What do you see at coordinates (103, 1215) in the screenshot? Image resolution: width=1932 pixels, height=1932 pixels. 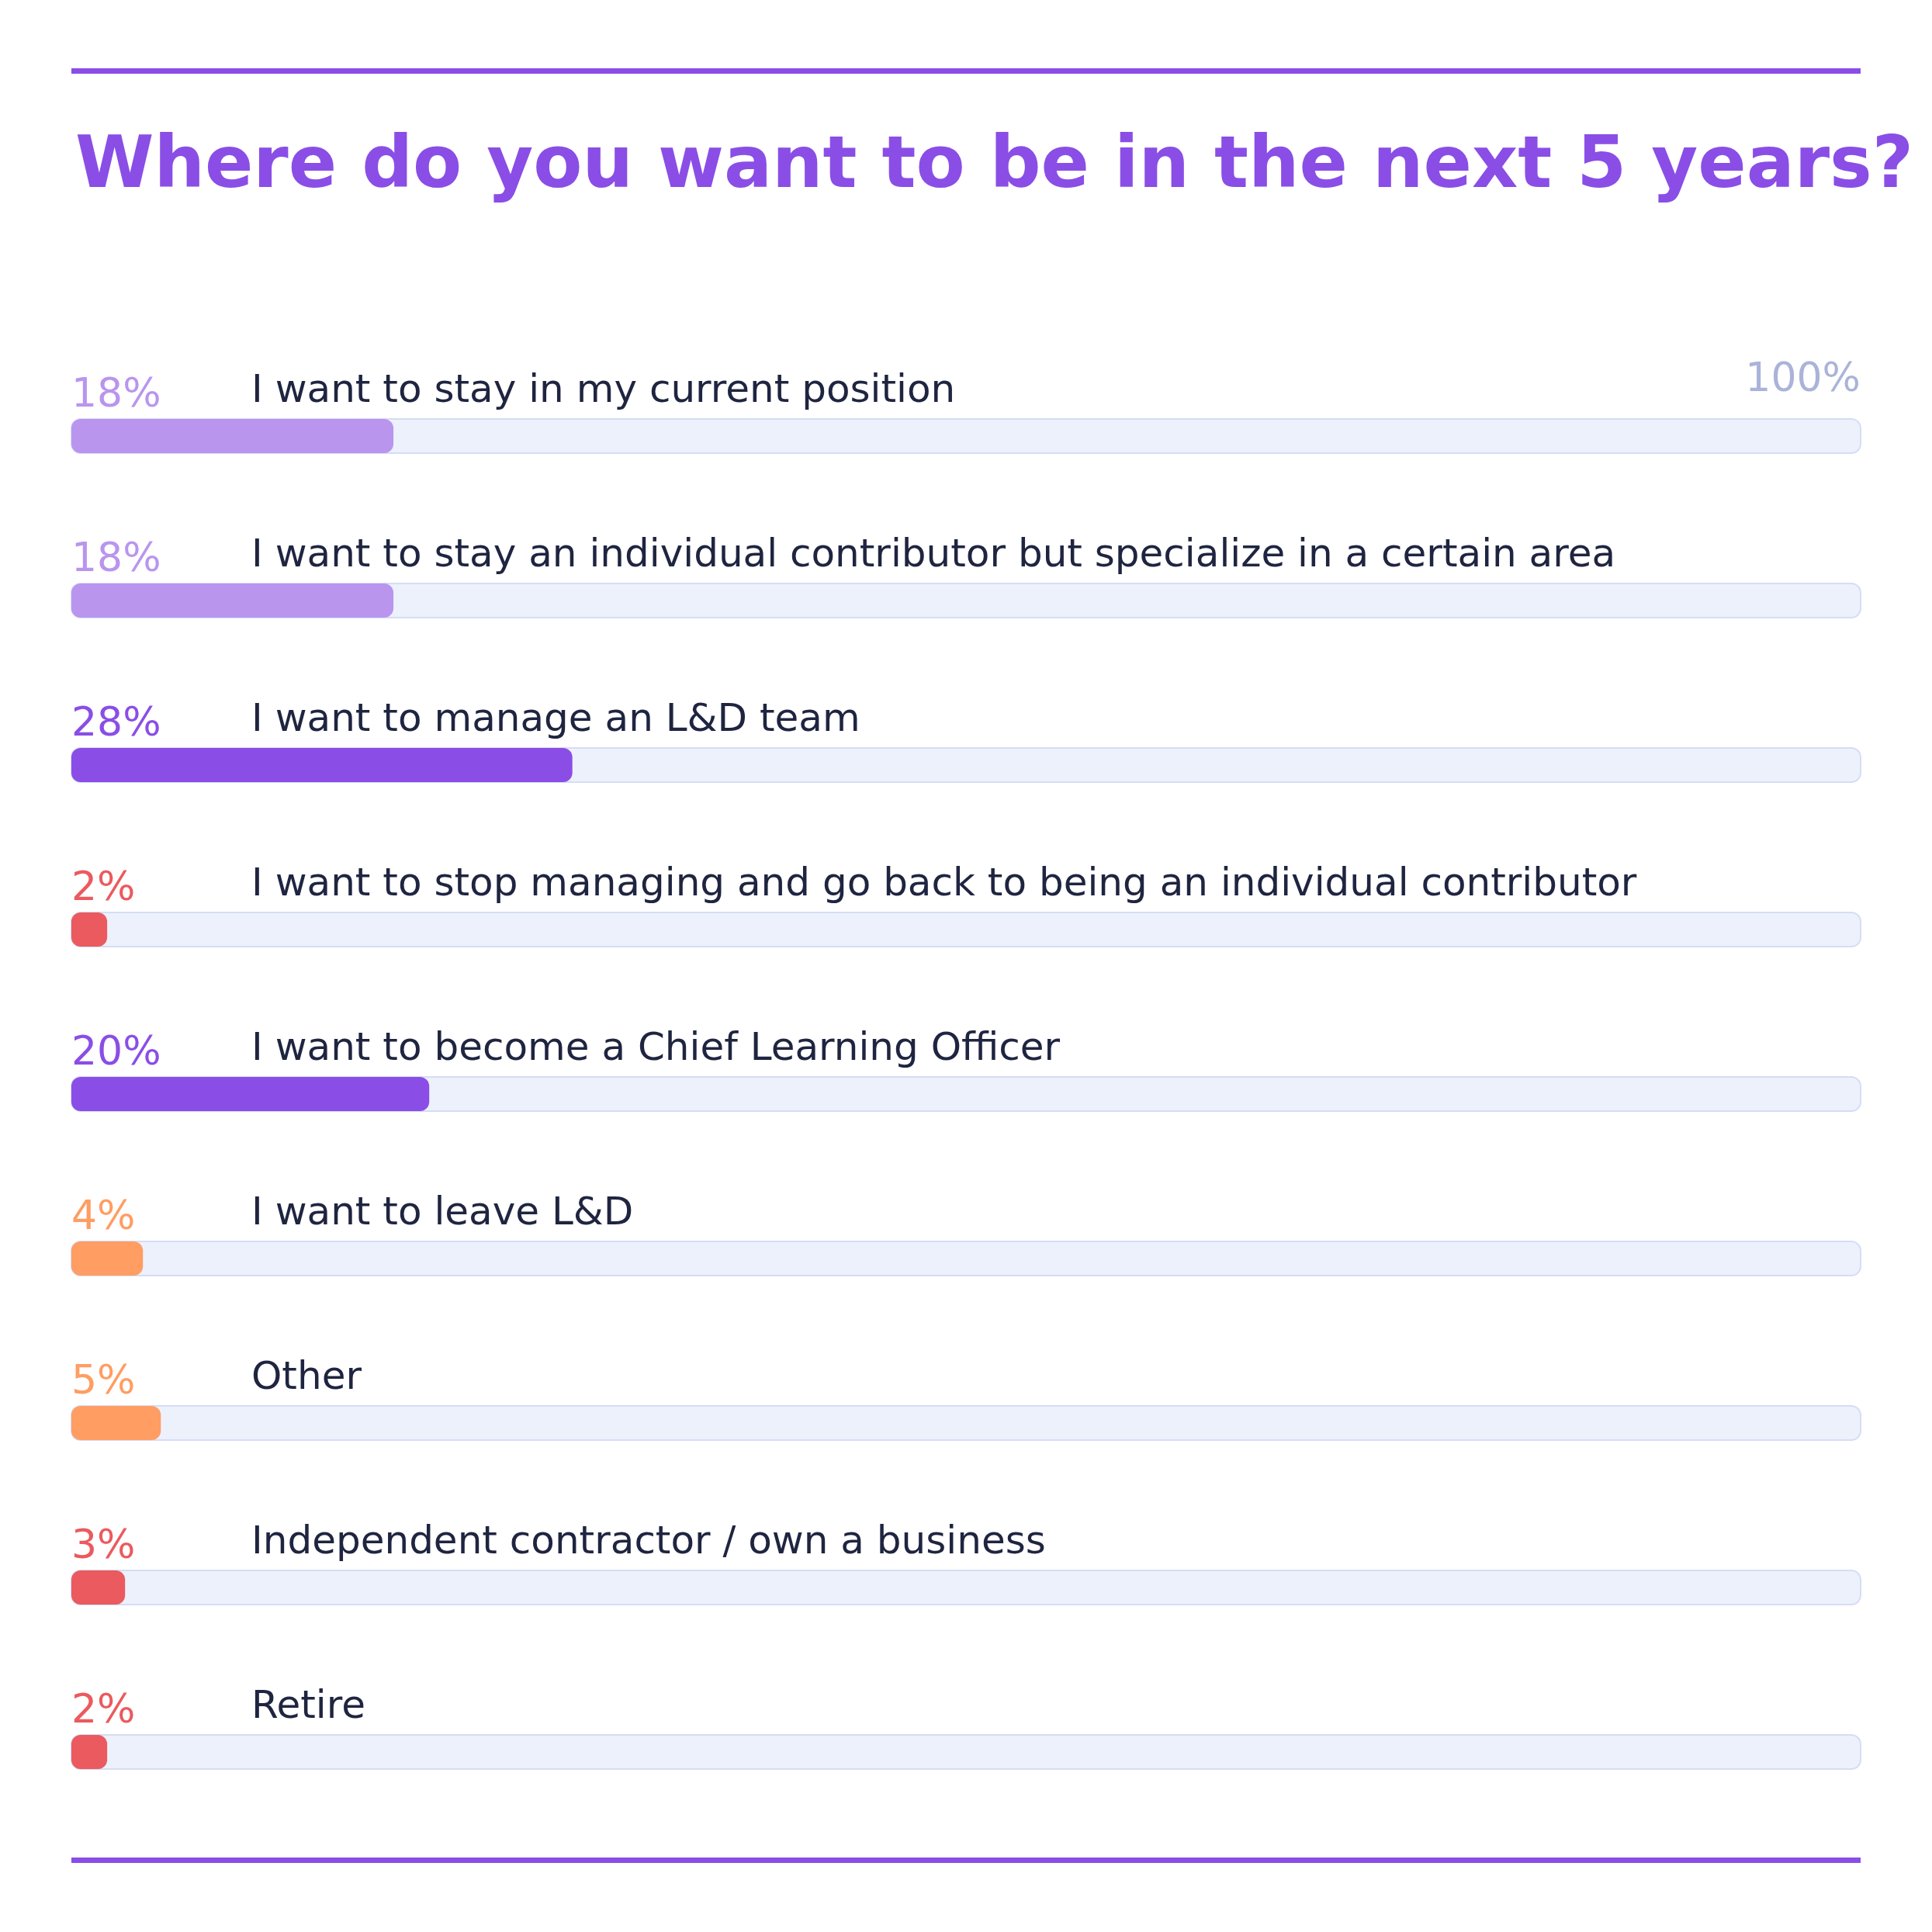 I see `data-label: 4%` at bounding box center [103, 1215].